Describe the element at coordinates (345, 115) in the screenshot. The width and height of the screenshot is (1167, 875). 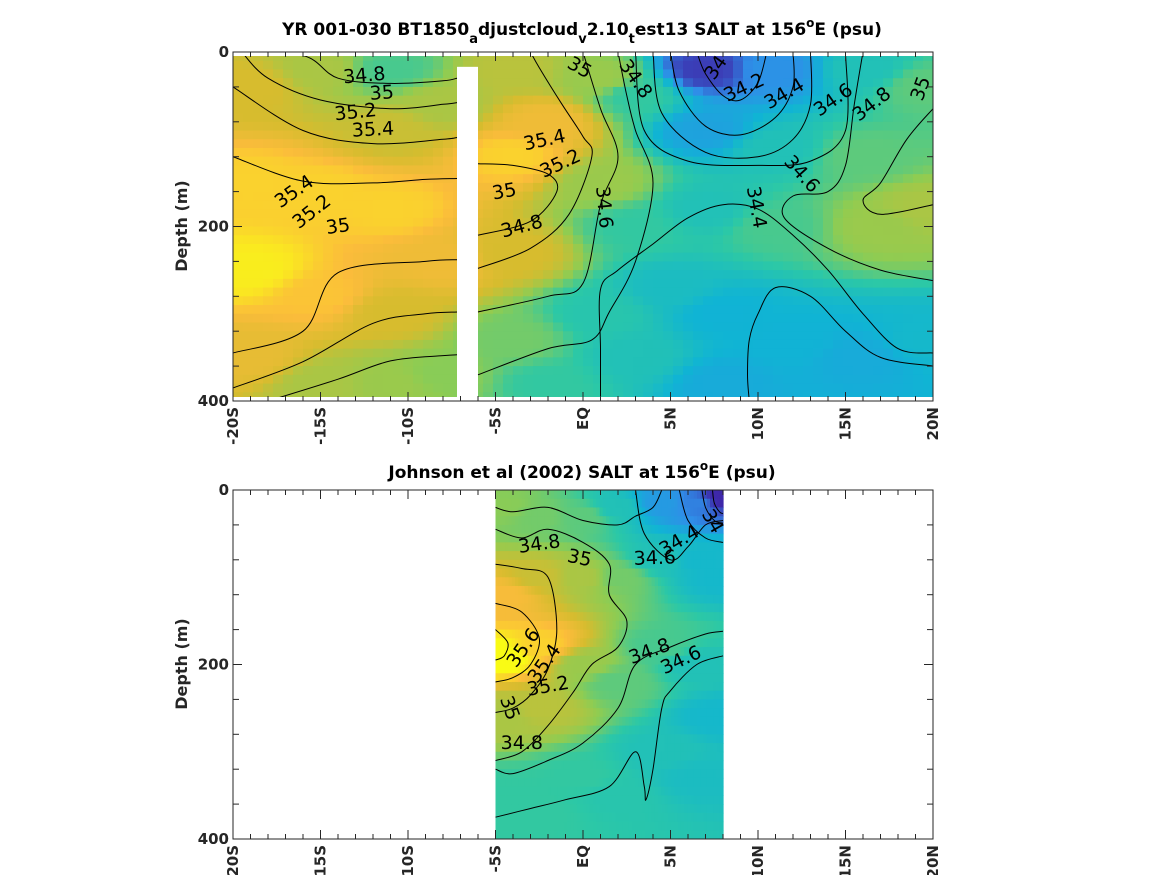
I see `contour-line-35.2` at that location.